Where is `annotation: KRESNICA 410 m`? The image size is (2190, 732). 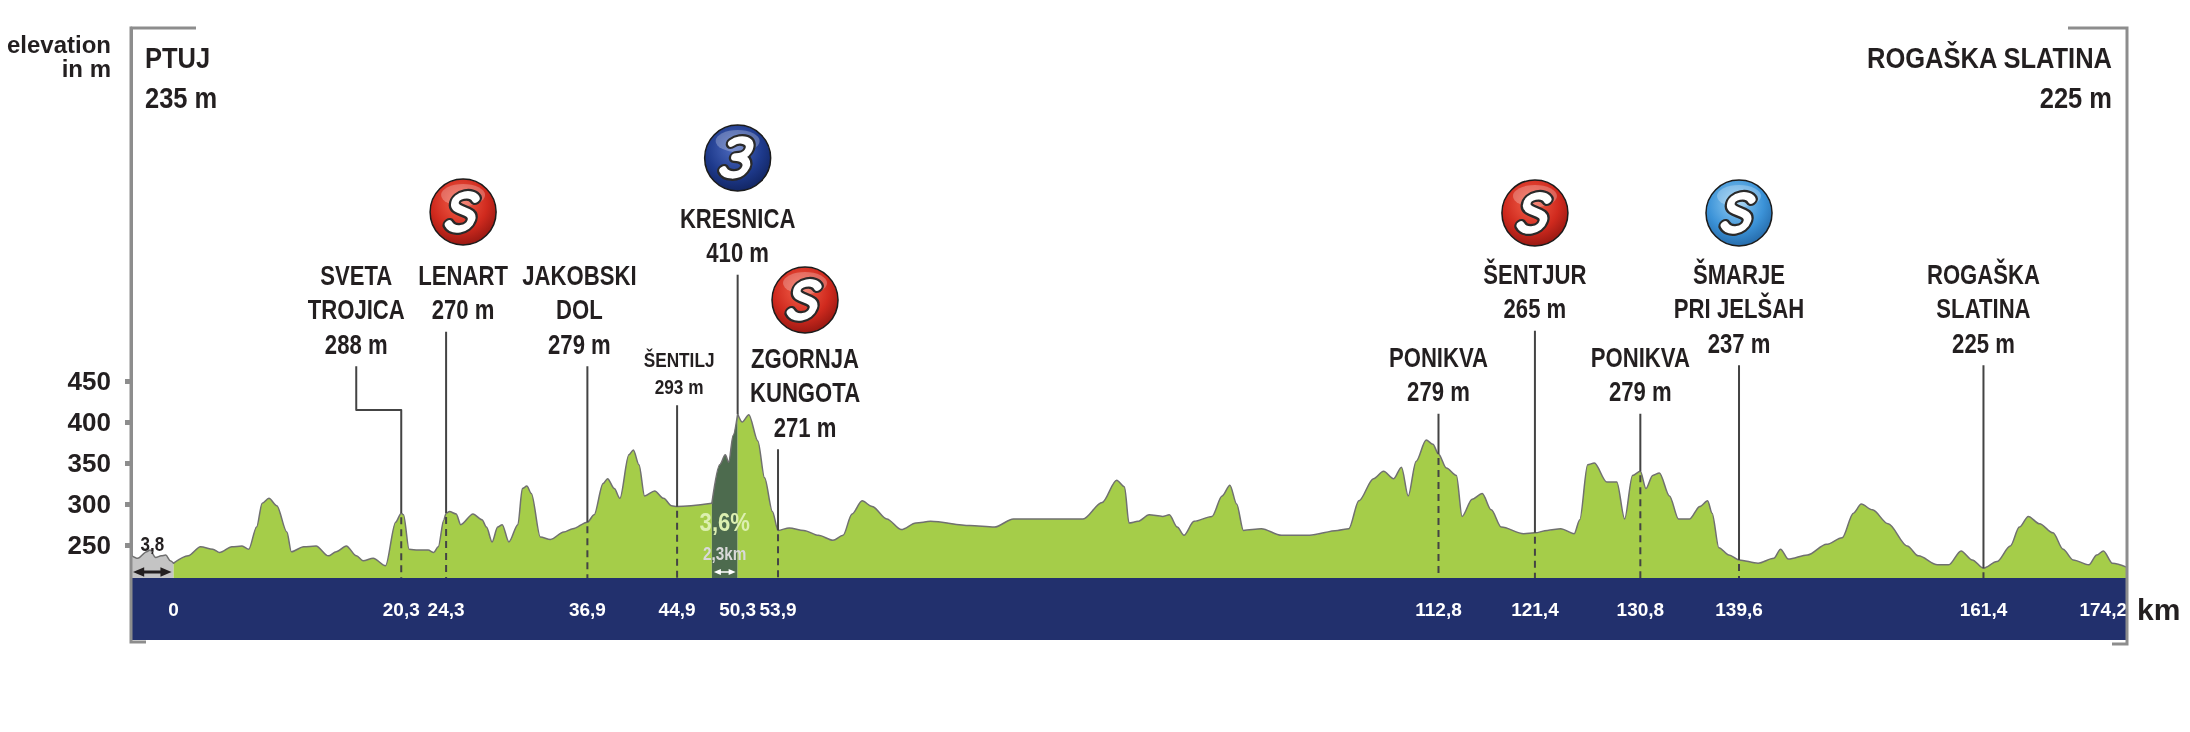 annotation: KRESNICA 410 m is located at coordinates (737, 235).